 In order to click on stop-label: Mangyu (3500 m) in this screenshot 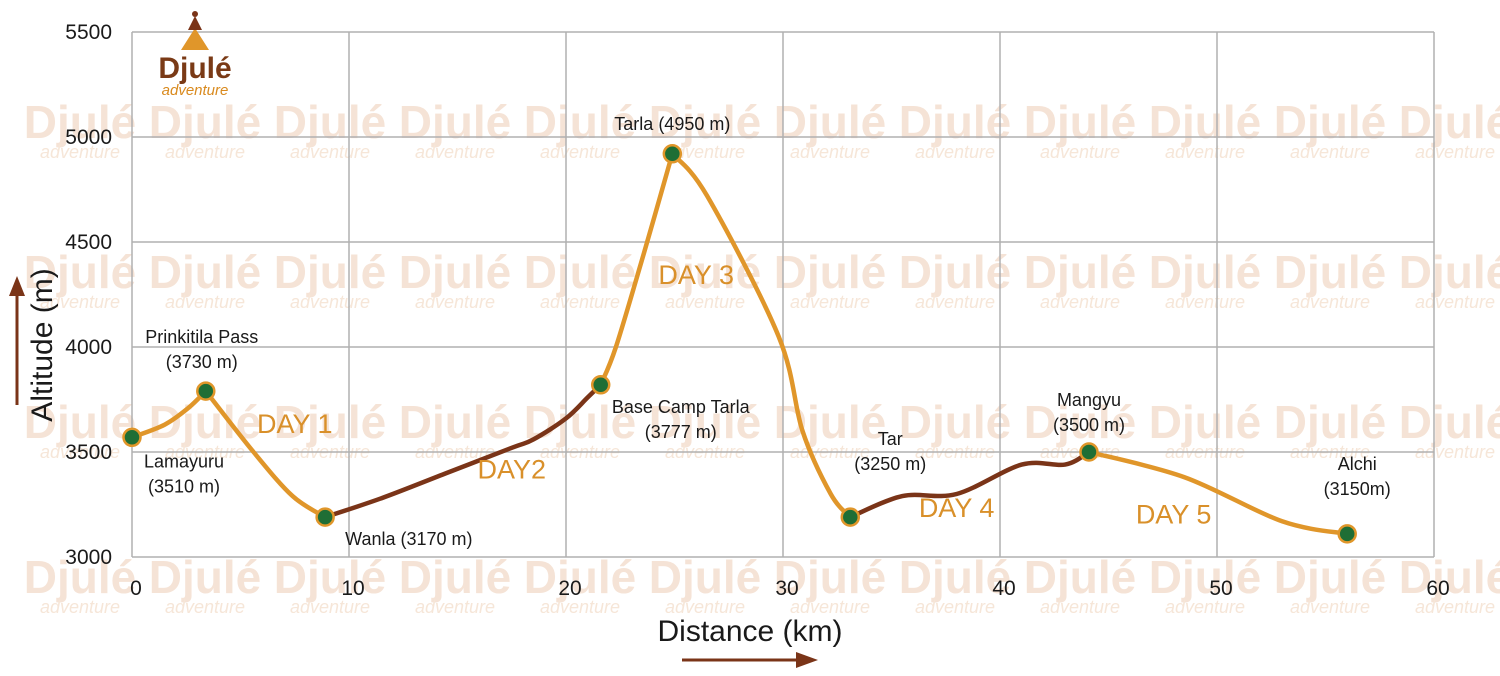, I will do `click(1089, 412)`.